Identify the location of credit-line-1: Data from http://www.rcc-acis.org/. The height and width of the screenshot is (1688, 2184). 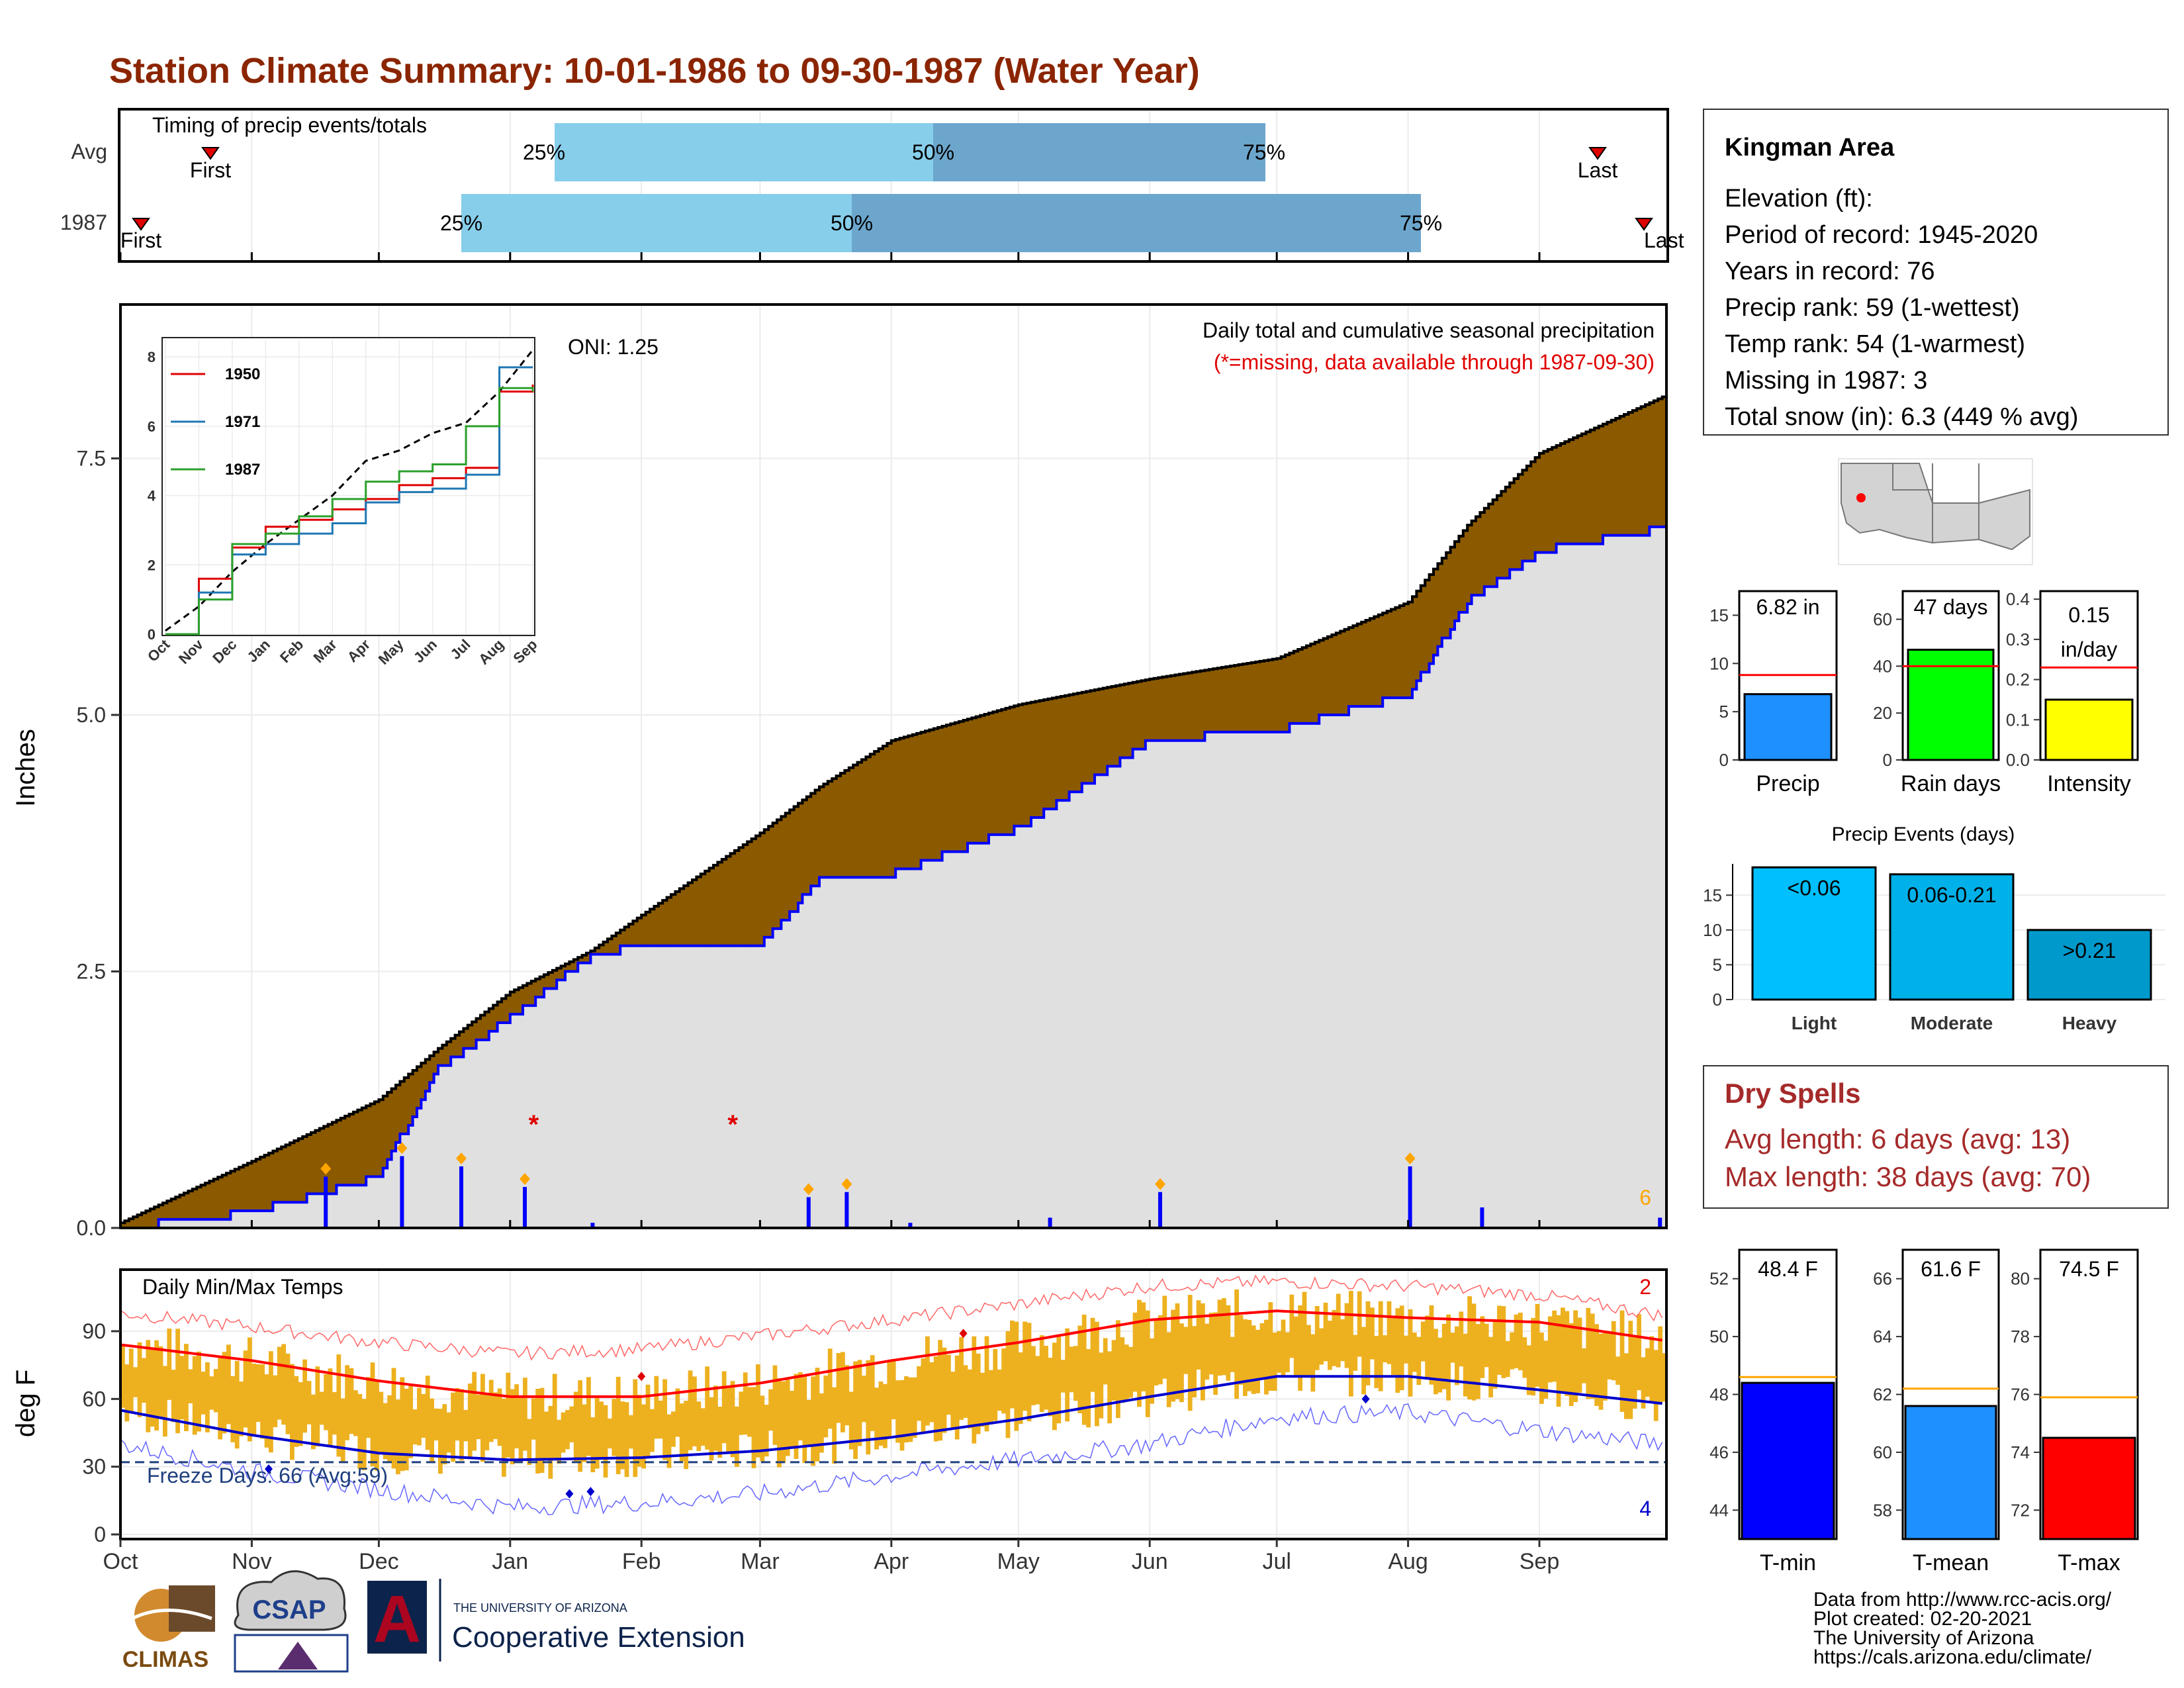
(1962, 1600).